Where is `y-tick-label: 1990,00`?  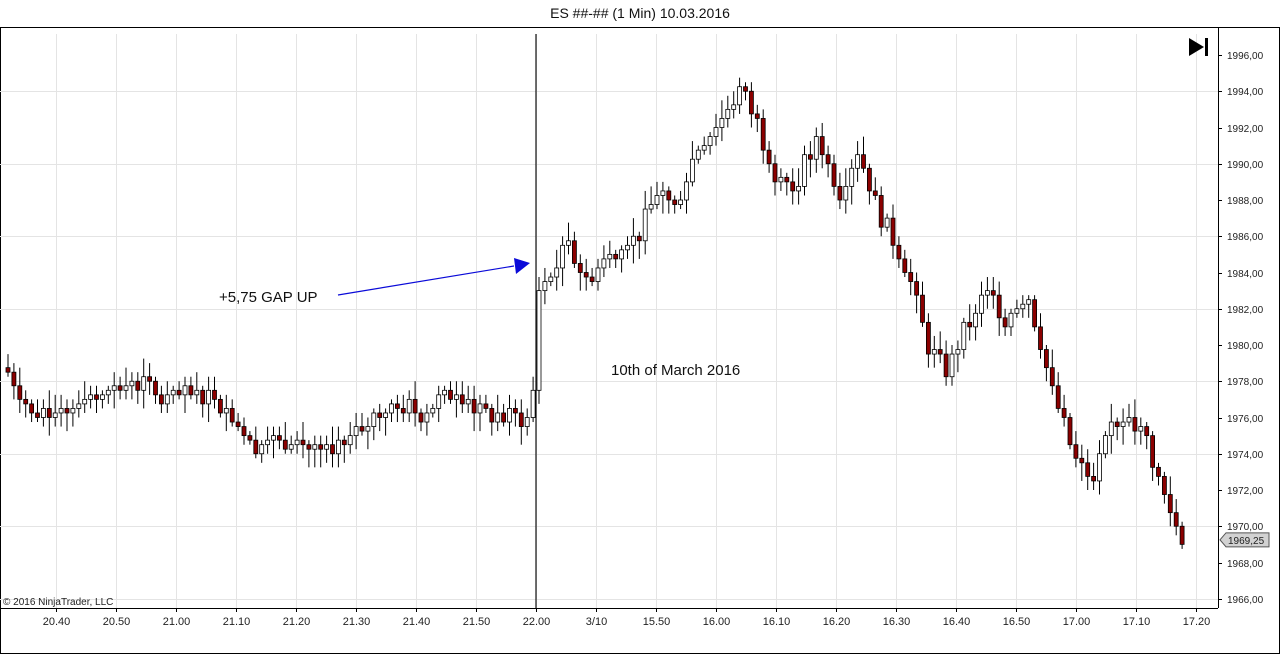 y-tick-label: 1990,00 is located at coordinates (1245, 165).